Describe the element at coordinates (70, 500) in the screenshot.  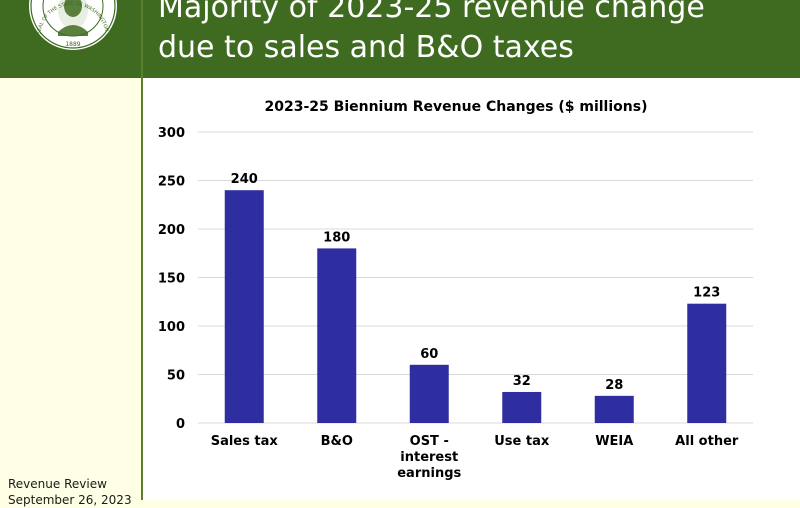
I see `footer-line-2: September 26, 2023` at that location.